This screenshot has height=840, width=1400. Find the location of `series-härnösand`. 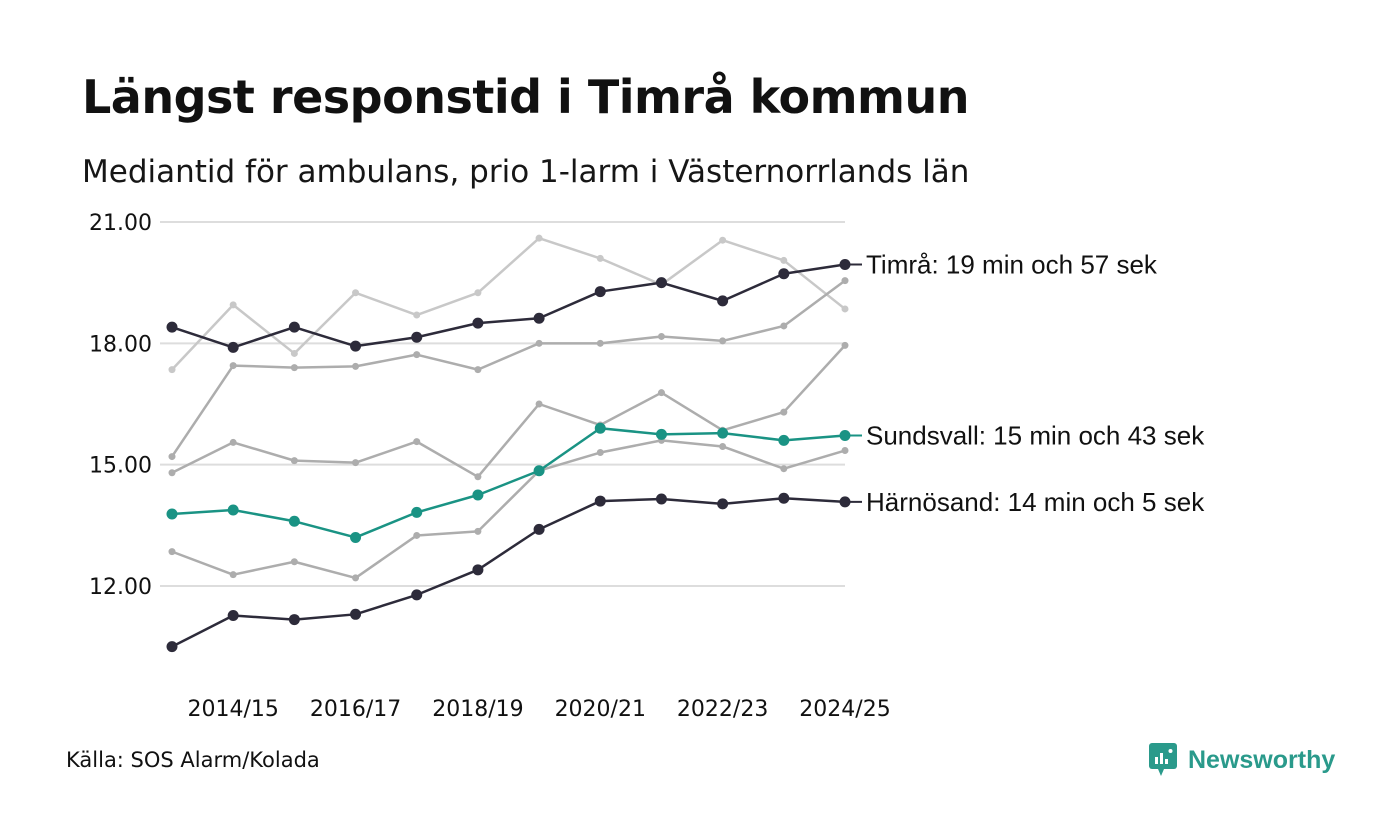

series-härnösand is located at coordinates (508, 572).